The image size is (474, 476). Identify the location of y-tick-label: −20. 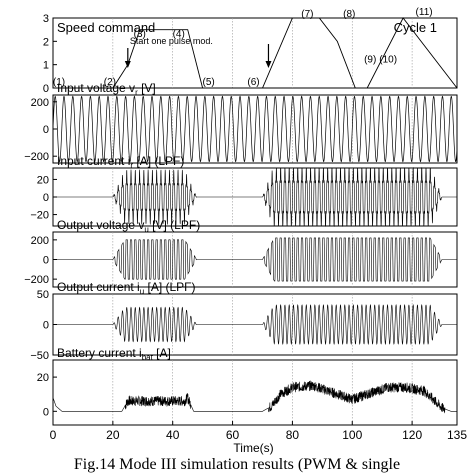
(39, 216).